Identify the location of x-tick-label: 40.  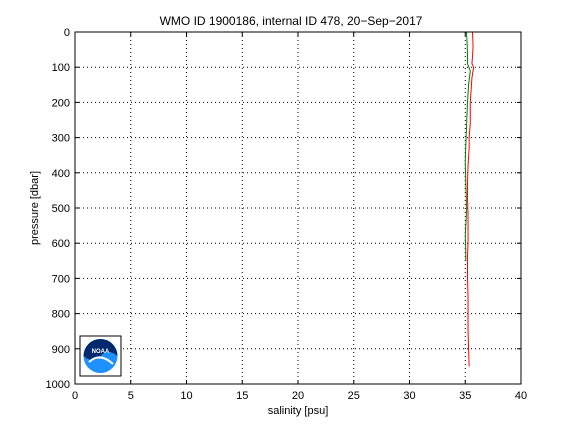
(521, 396).